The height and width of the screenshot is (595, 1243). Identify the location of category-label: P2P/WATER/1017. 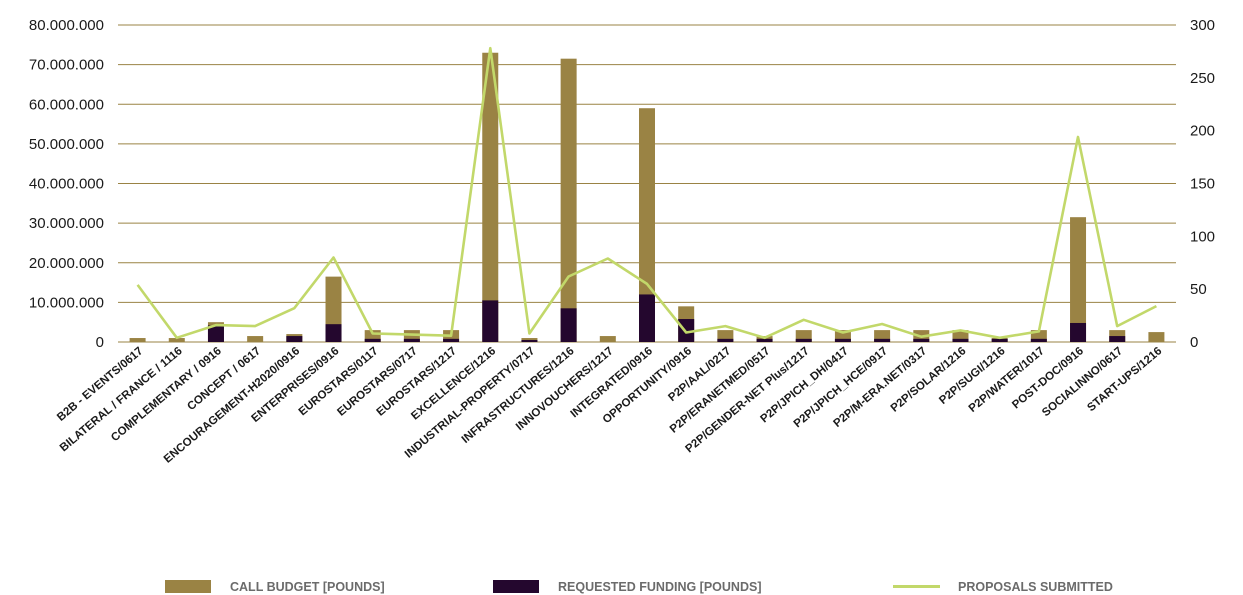
(1007, 380).